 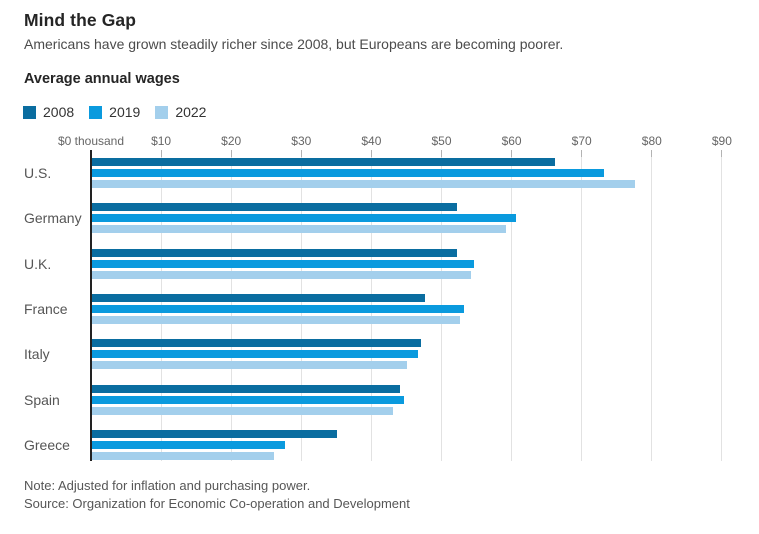 I want to click on category-label: Greece, so click(x=47, y=445).